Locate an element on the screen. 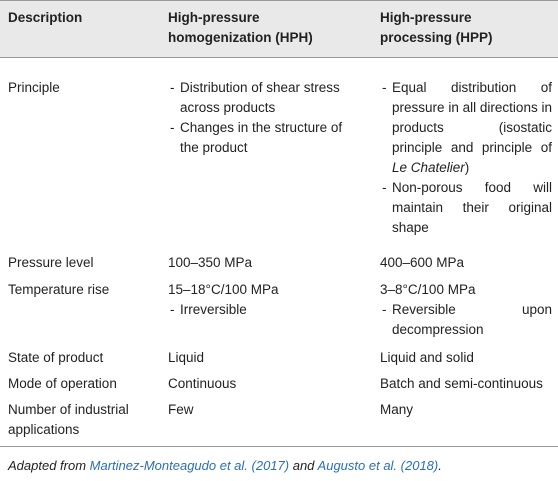 The image size is (558, 481). column-header: Description is located at coordinates (45, 17).